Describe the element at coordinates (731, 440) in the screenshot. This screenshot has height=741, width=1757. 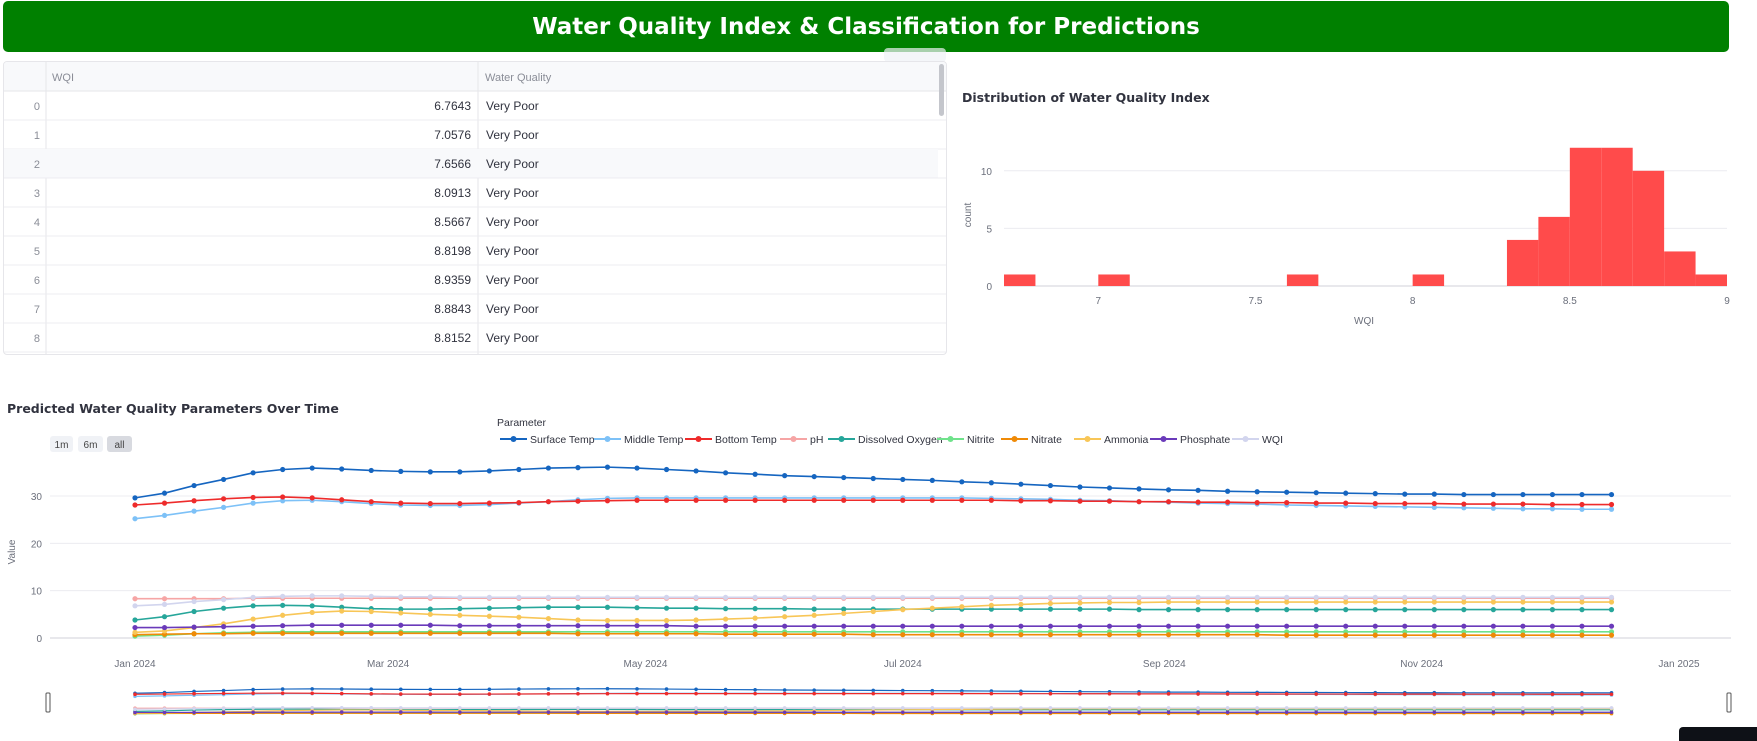
I see `legend-item: Bottom Temp` at that location.